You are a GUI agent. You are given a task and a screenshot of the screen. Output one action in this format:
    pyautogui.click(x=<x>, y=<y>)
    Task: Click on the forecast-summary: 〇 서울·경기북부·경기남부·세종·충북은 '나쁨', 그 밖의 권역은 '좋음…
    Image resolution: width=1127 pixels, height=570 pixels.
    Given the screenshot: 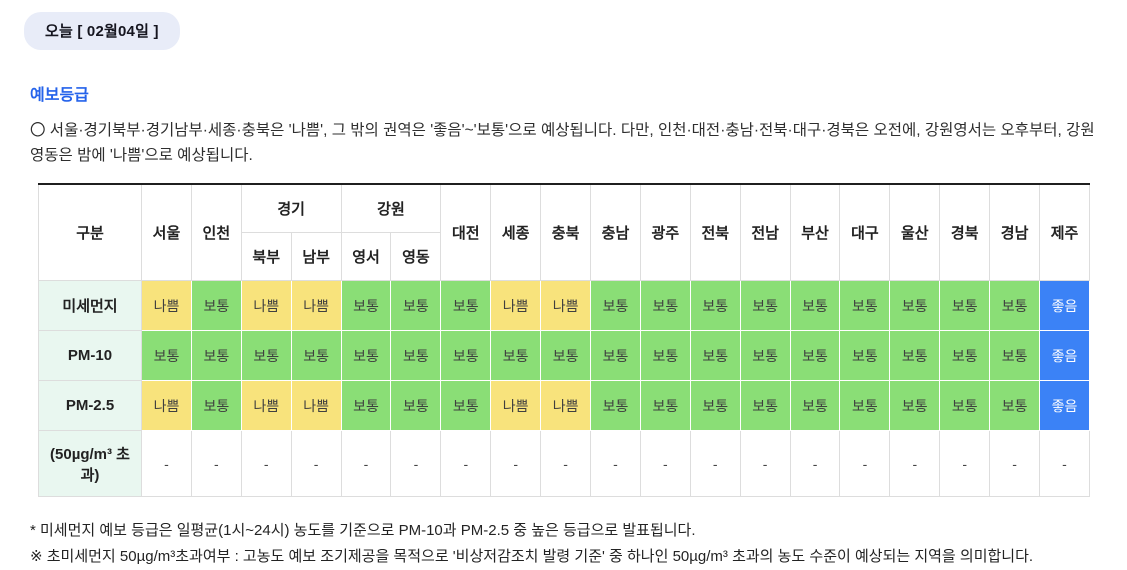 What is the action you would take?
    pyautogui.click(x=562, y=143)
    